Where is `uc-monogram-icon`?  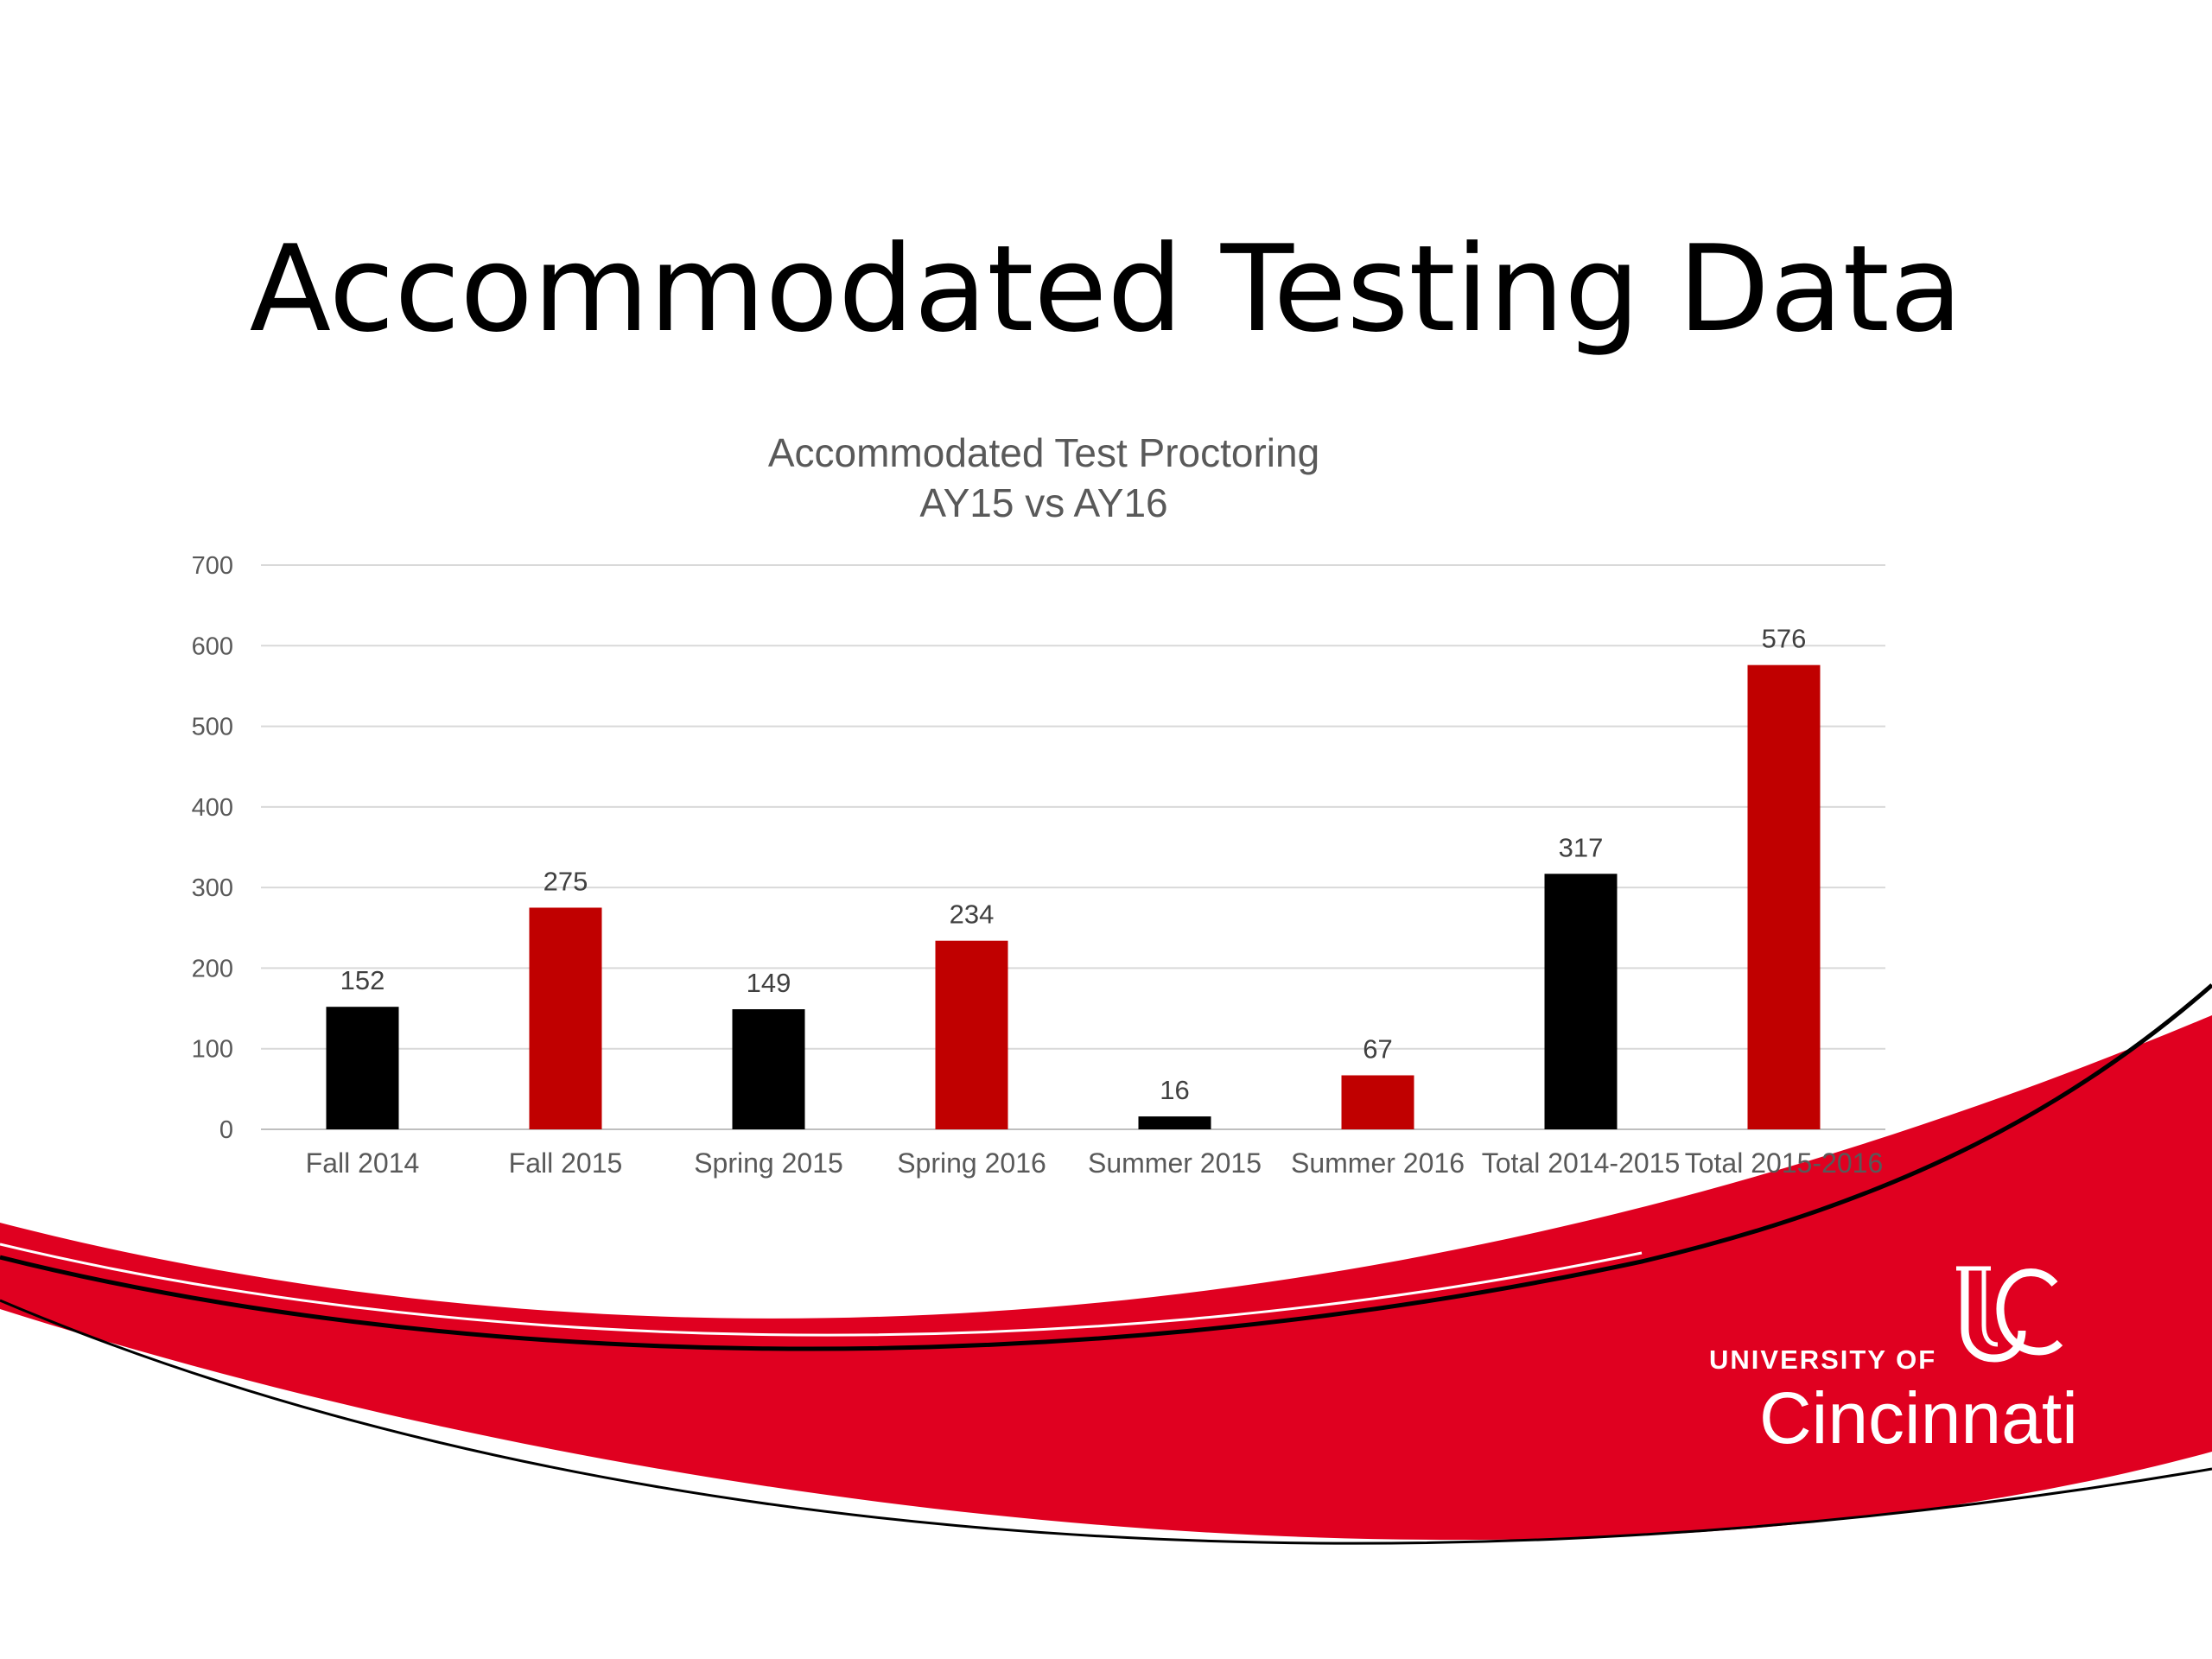 uc-monogram-icon is located at coordinates (2009, 1314).